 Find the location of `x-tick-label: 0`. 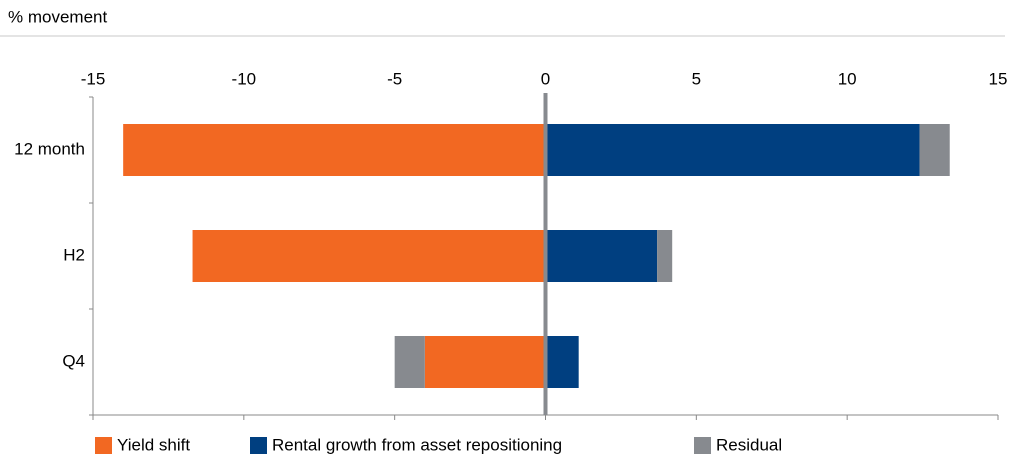

x-tick-label: 0 is located at coordinates (545, 78).